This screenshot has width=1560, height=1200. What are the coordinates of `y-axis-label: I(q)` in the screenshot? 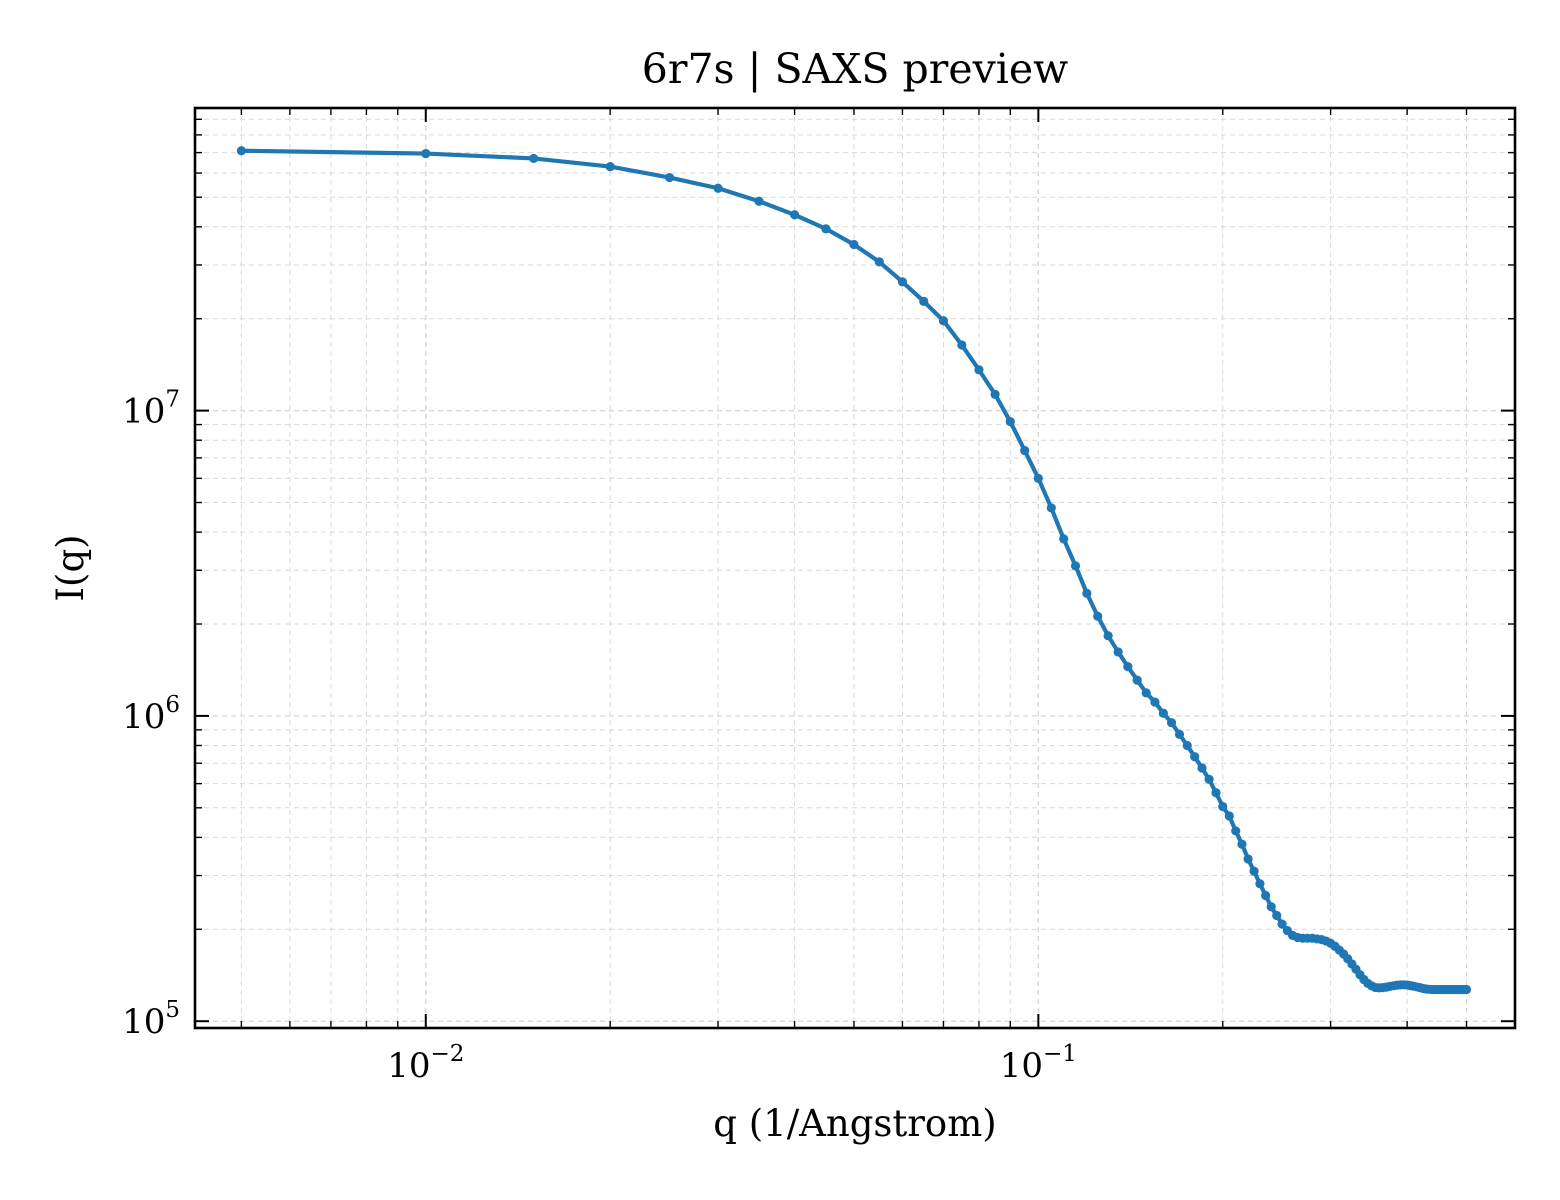 It's located at (70, 567).